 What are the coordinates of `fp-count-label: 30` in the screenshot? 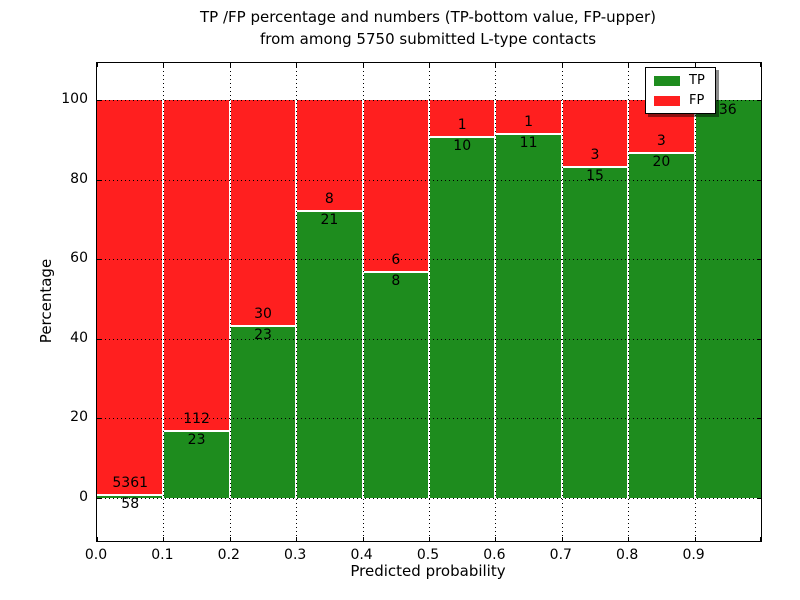 It's located at (263, 314).